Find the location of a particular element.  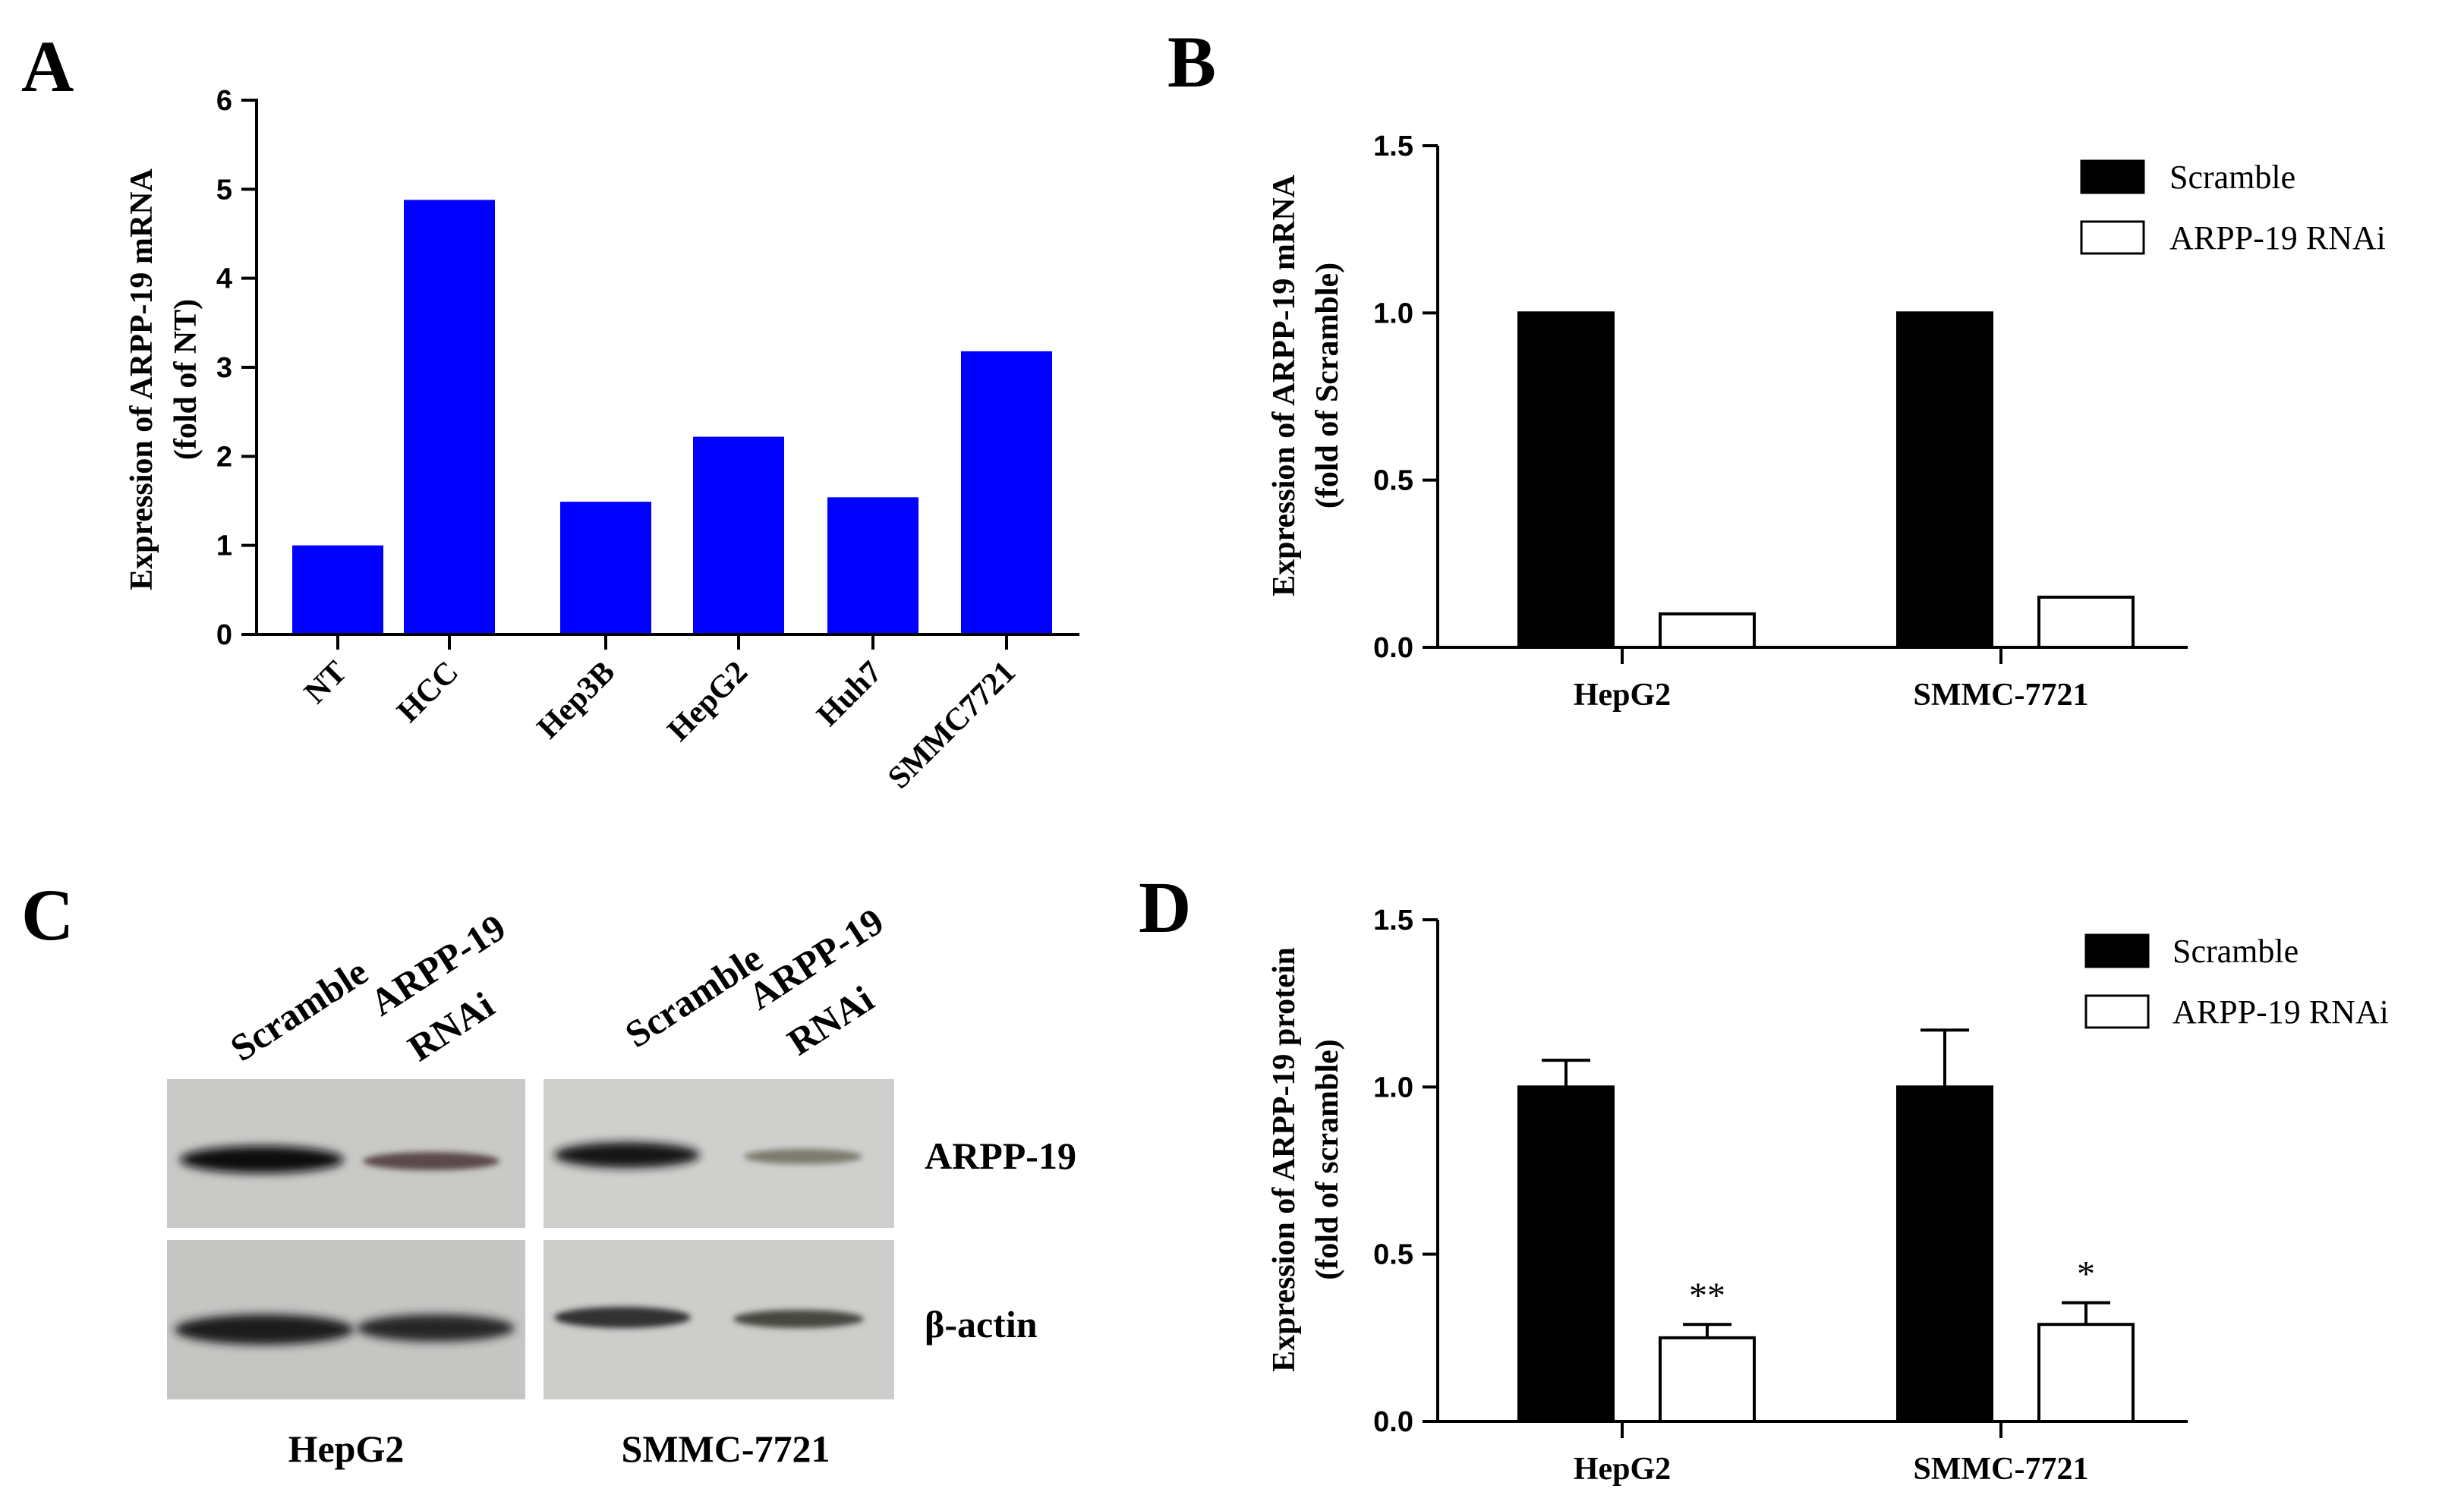

y-tick-label: 2 is located at coordinates (224, 457).